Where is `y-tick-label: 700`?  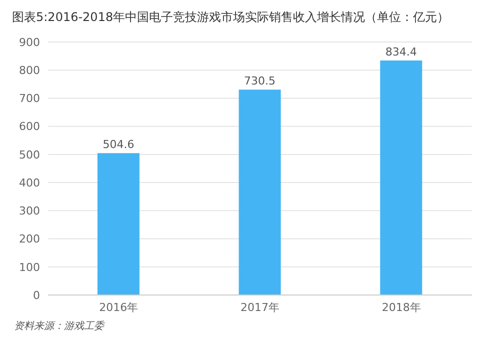
y-tick-label: 700 is located at coordinates (29, 99).